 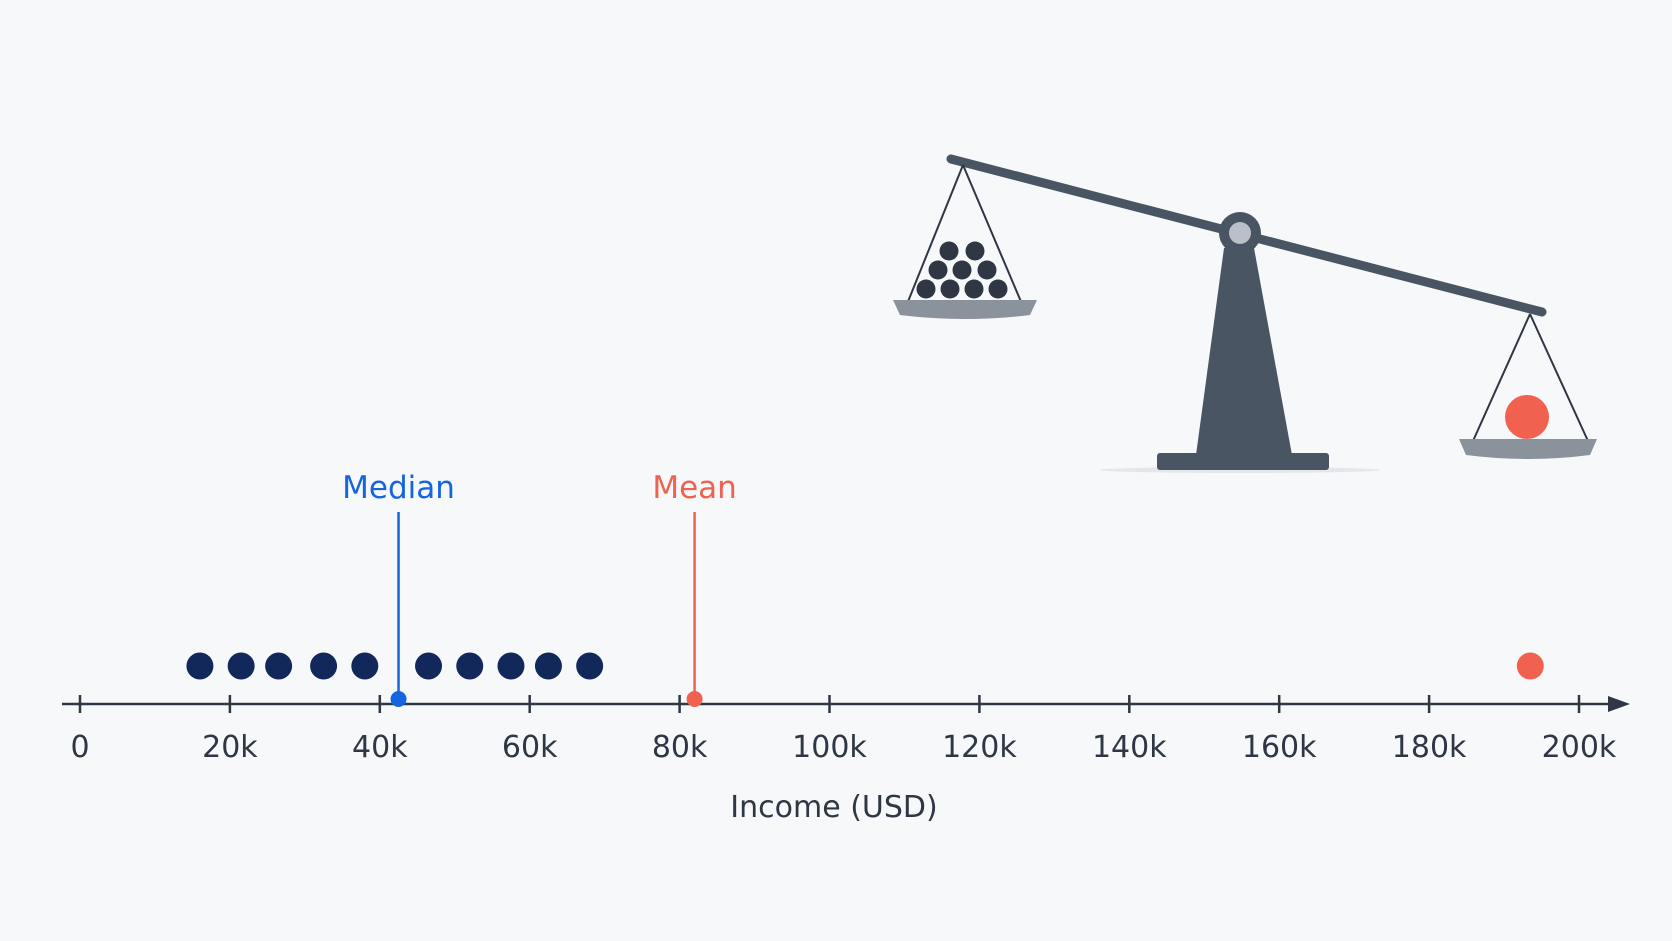 I want to click on balance-scale-icon, so click(x=1245, y=313).